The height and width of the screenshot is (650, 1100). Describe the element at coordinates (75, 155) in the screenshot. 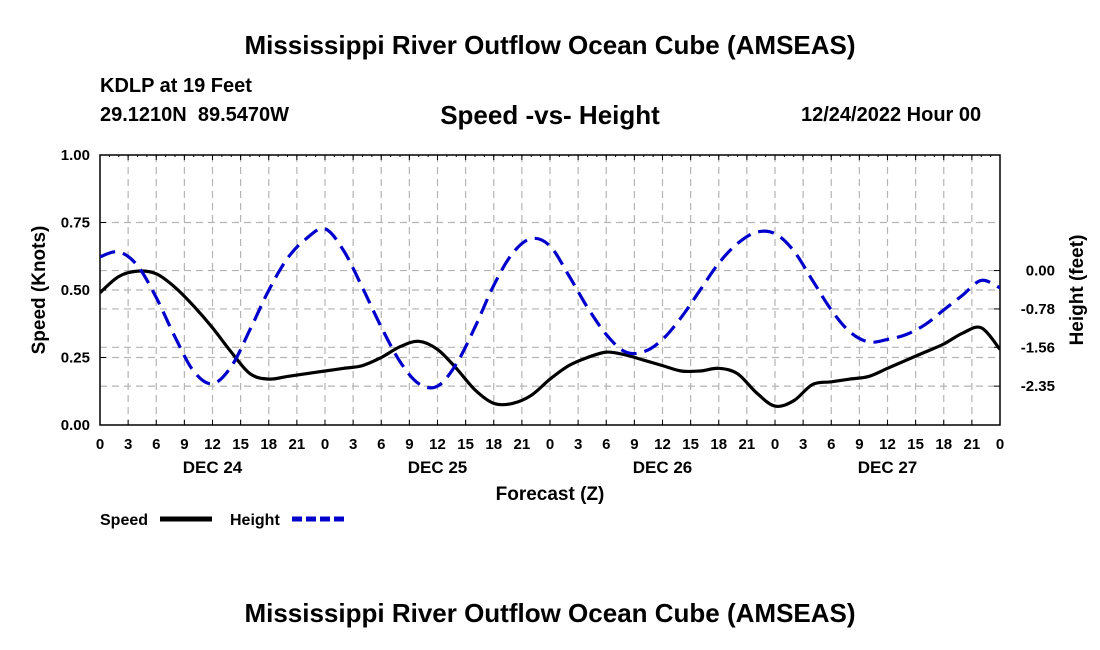

I see `y-tick-label: 1.00` at that location.